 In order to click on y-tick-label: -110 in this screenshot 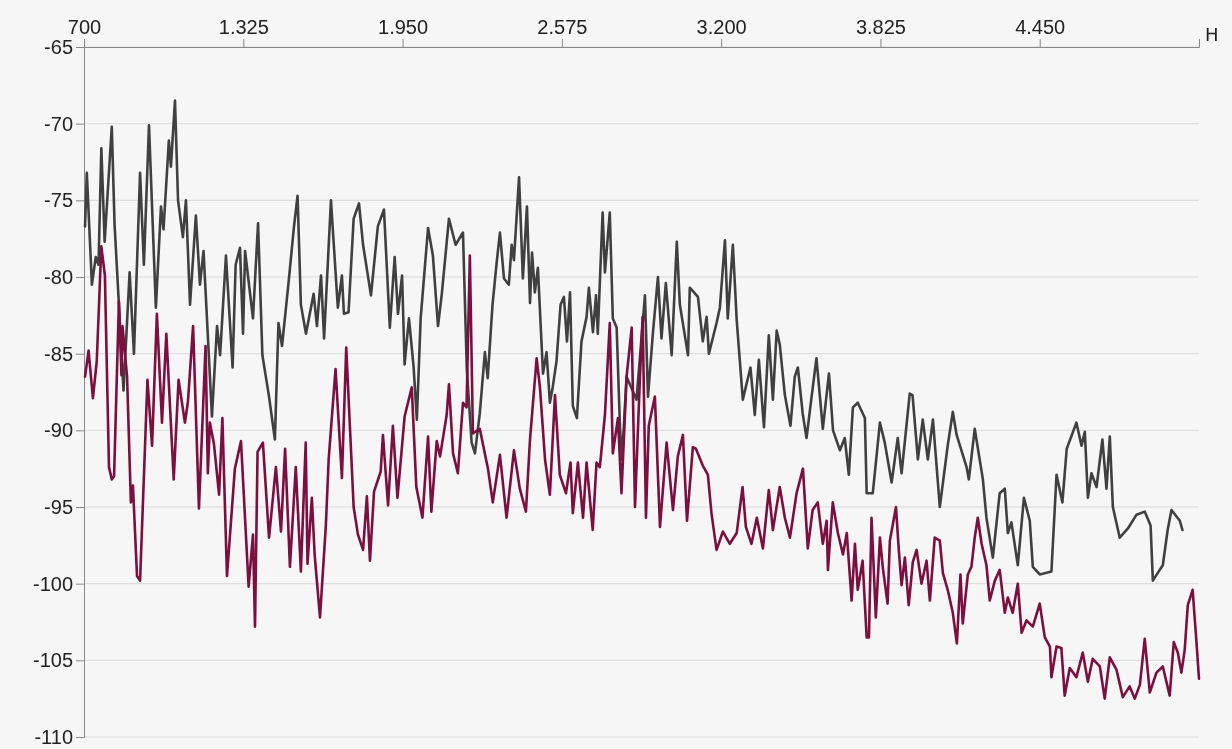, I will do `click(53, 736)`.